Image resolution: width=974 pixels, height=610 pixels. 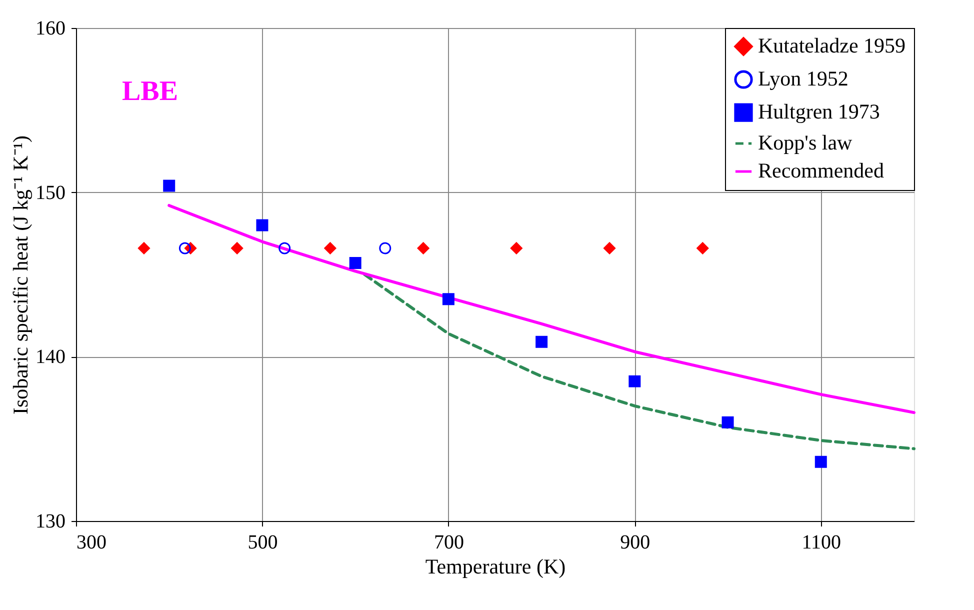 I want to click on y-tick-label: 160, so click(x=51, y=29).